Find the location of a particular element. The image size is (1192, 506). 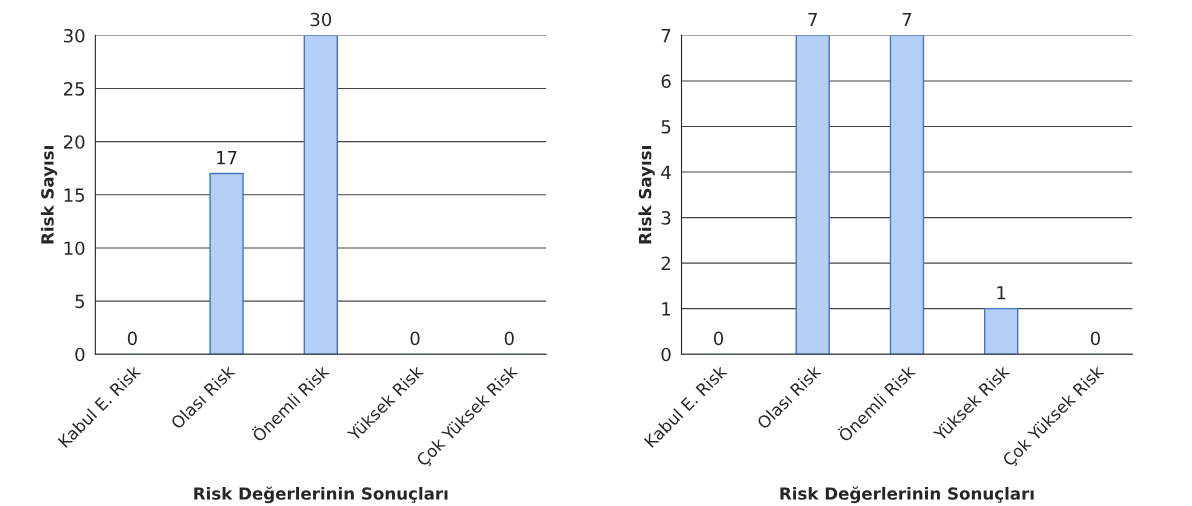

y-tick-label: 6 is located at coordinates (666, 81).